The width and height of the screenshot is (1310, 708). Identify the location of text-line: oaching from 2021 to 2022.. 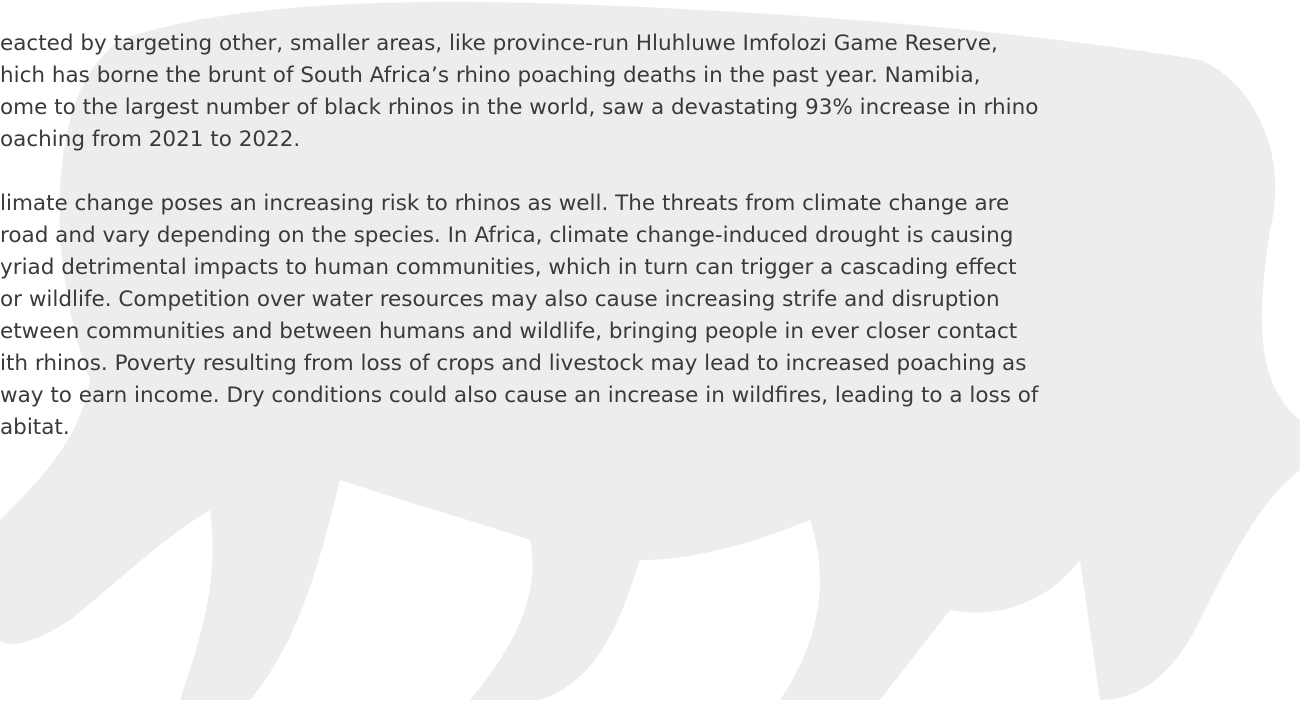
(150, 139).